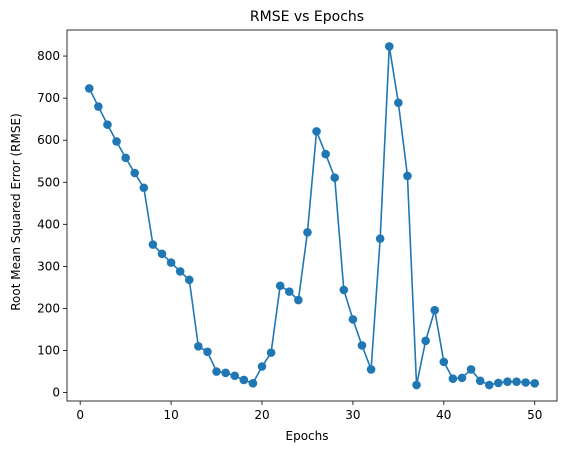 This screenshot has width=571, height=453. Describe the element at coordinates (352, 415) in the screenshot. I see `x-tick-label: 30` at that location.